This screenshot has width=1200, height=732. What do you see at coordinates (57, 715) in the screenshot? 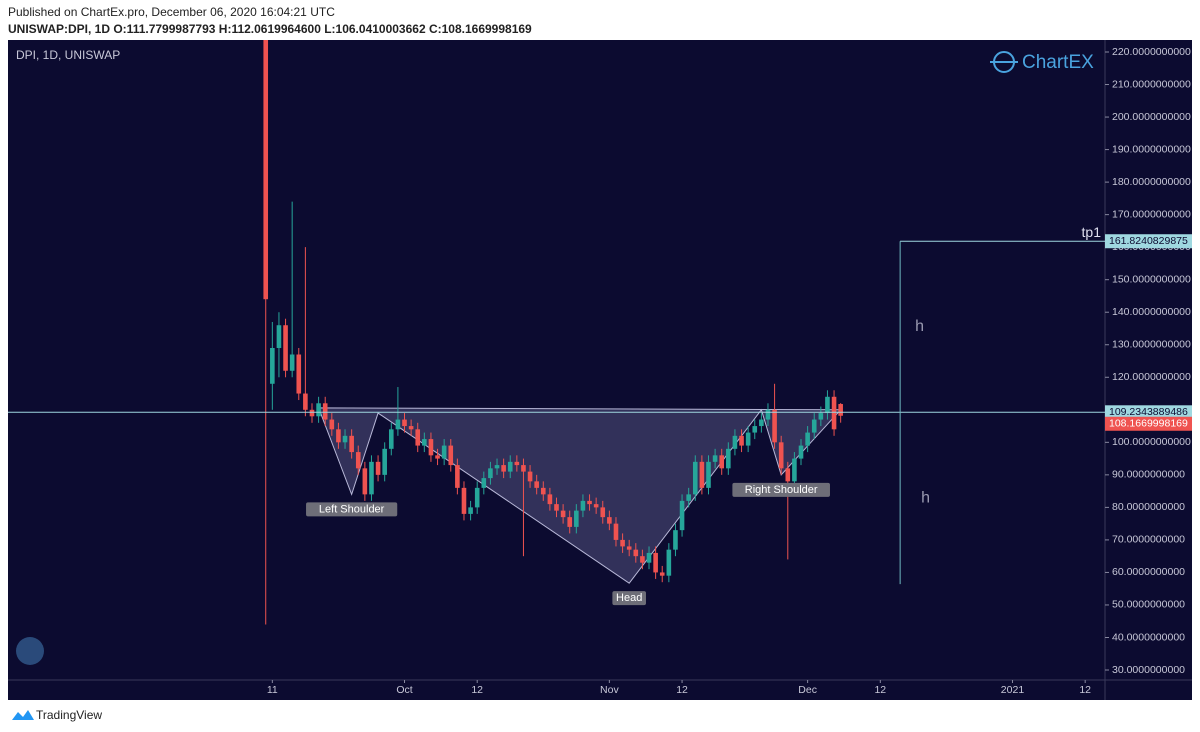
I see `footer: TradingView` at bounding box center [57, 715].